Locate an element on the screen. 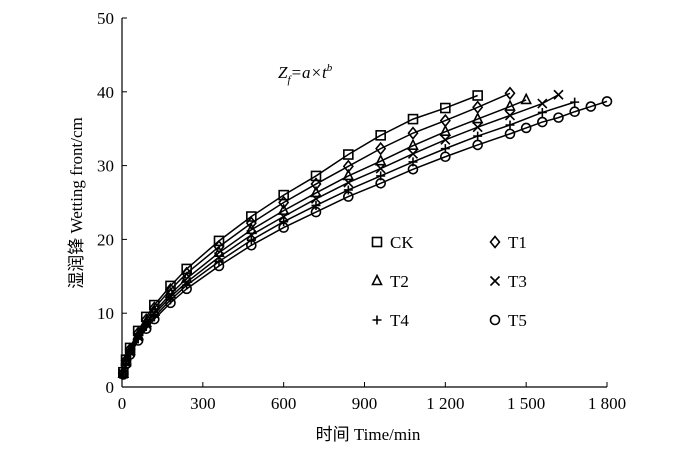  x-tick-label: 900 is located at coordinates (365, 403).